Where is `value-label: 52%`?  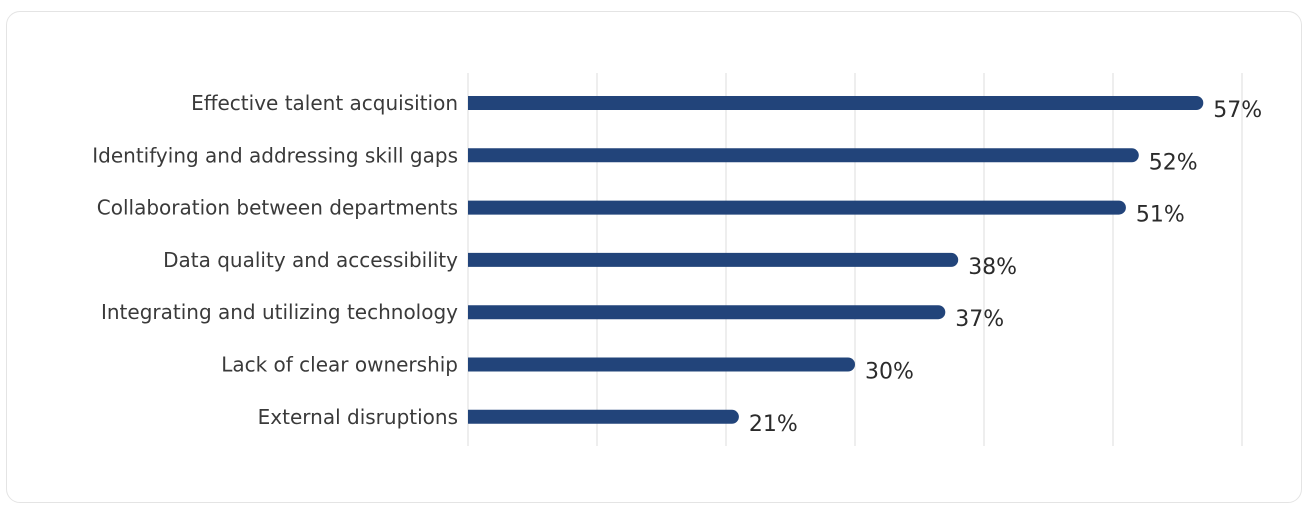 value-label: 52% is located at coordinates (1173, 162).